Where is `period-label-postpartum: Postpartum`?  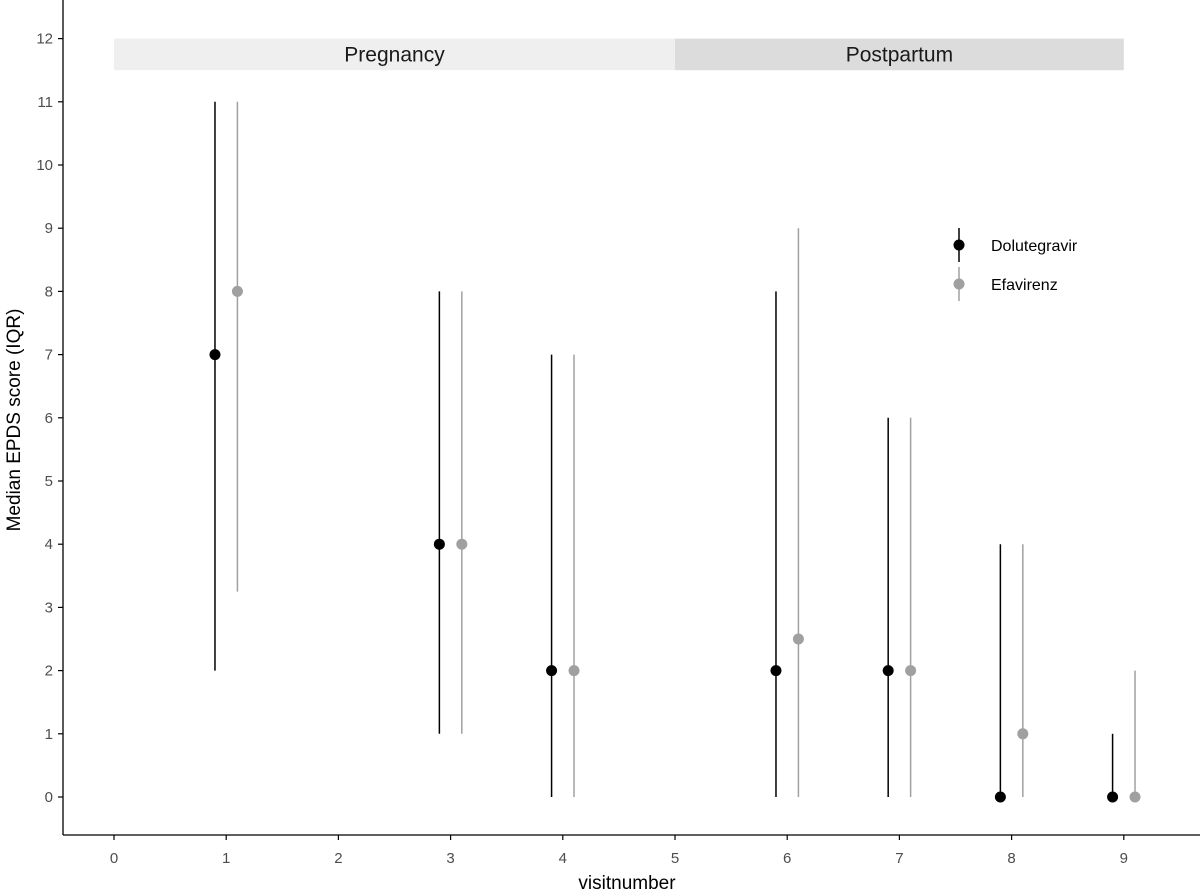
period-label-postpartum: Postpartum is located at coordinates (899, 54).